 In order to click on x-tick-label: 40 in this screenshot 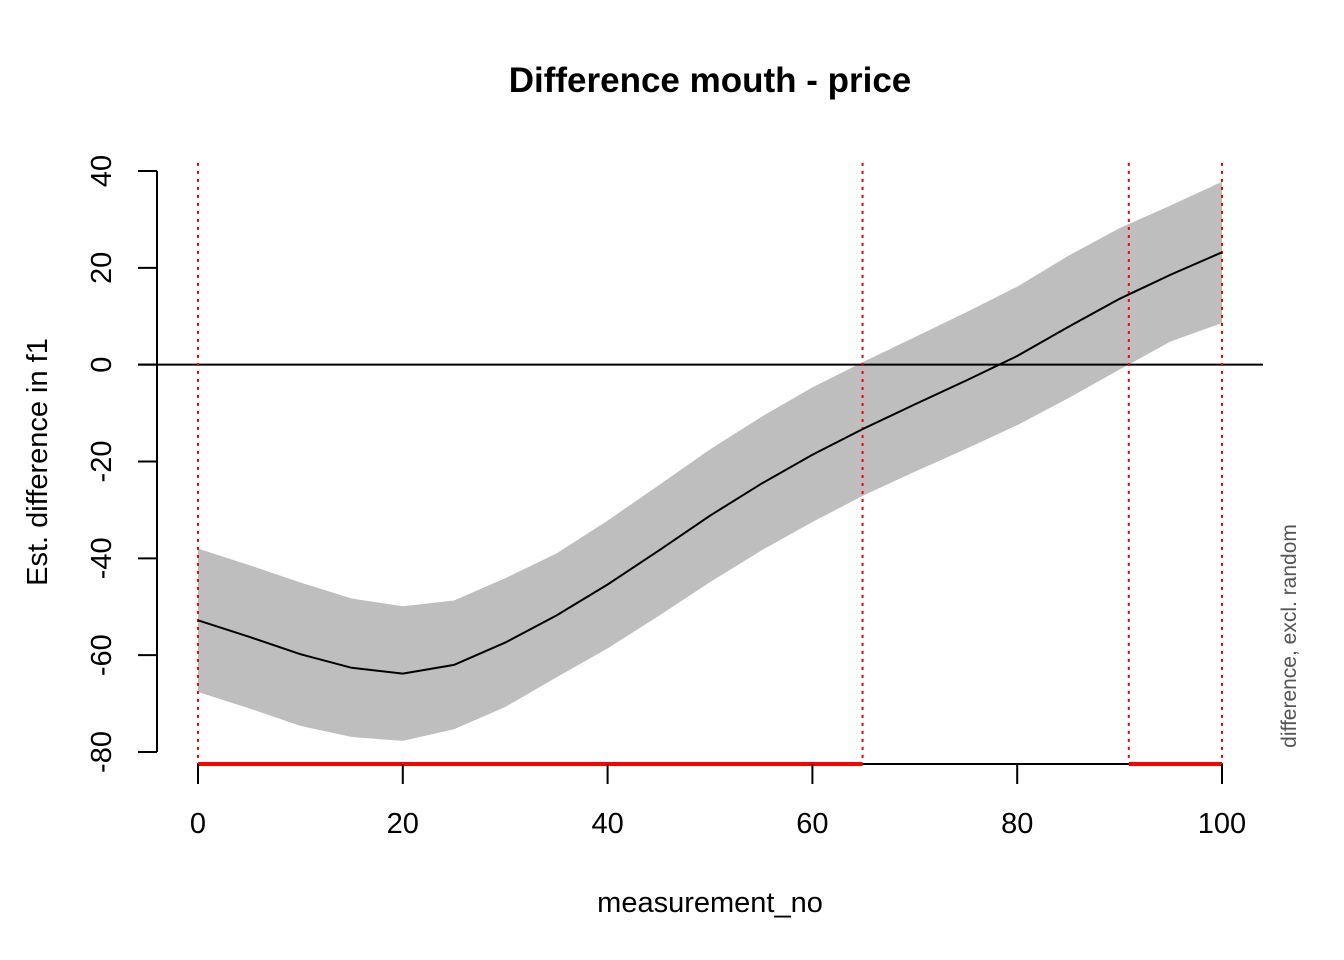, I will do `click(607, 824)`.